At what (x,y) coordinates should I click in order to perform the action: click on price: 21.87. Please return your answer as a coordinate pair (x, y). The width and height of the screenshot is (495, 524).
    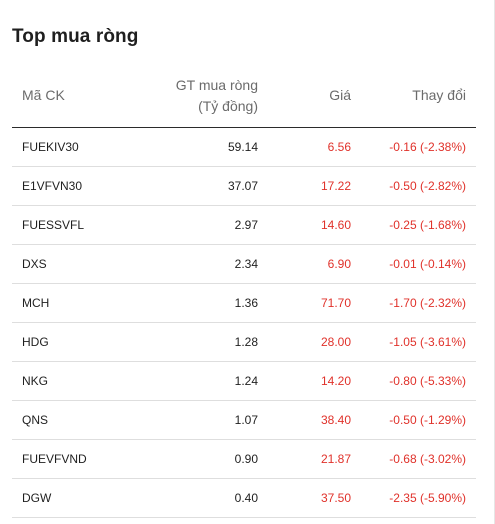
    Looking at the image, I should click on (304, 459).